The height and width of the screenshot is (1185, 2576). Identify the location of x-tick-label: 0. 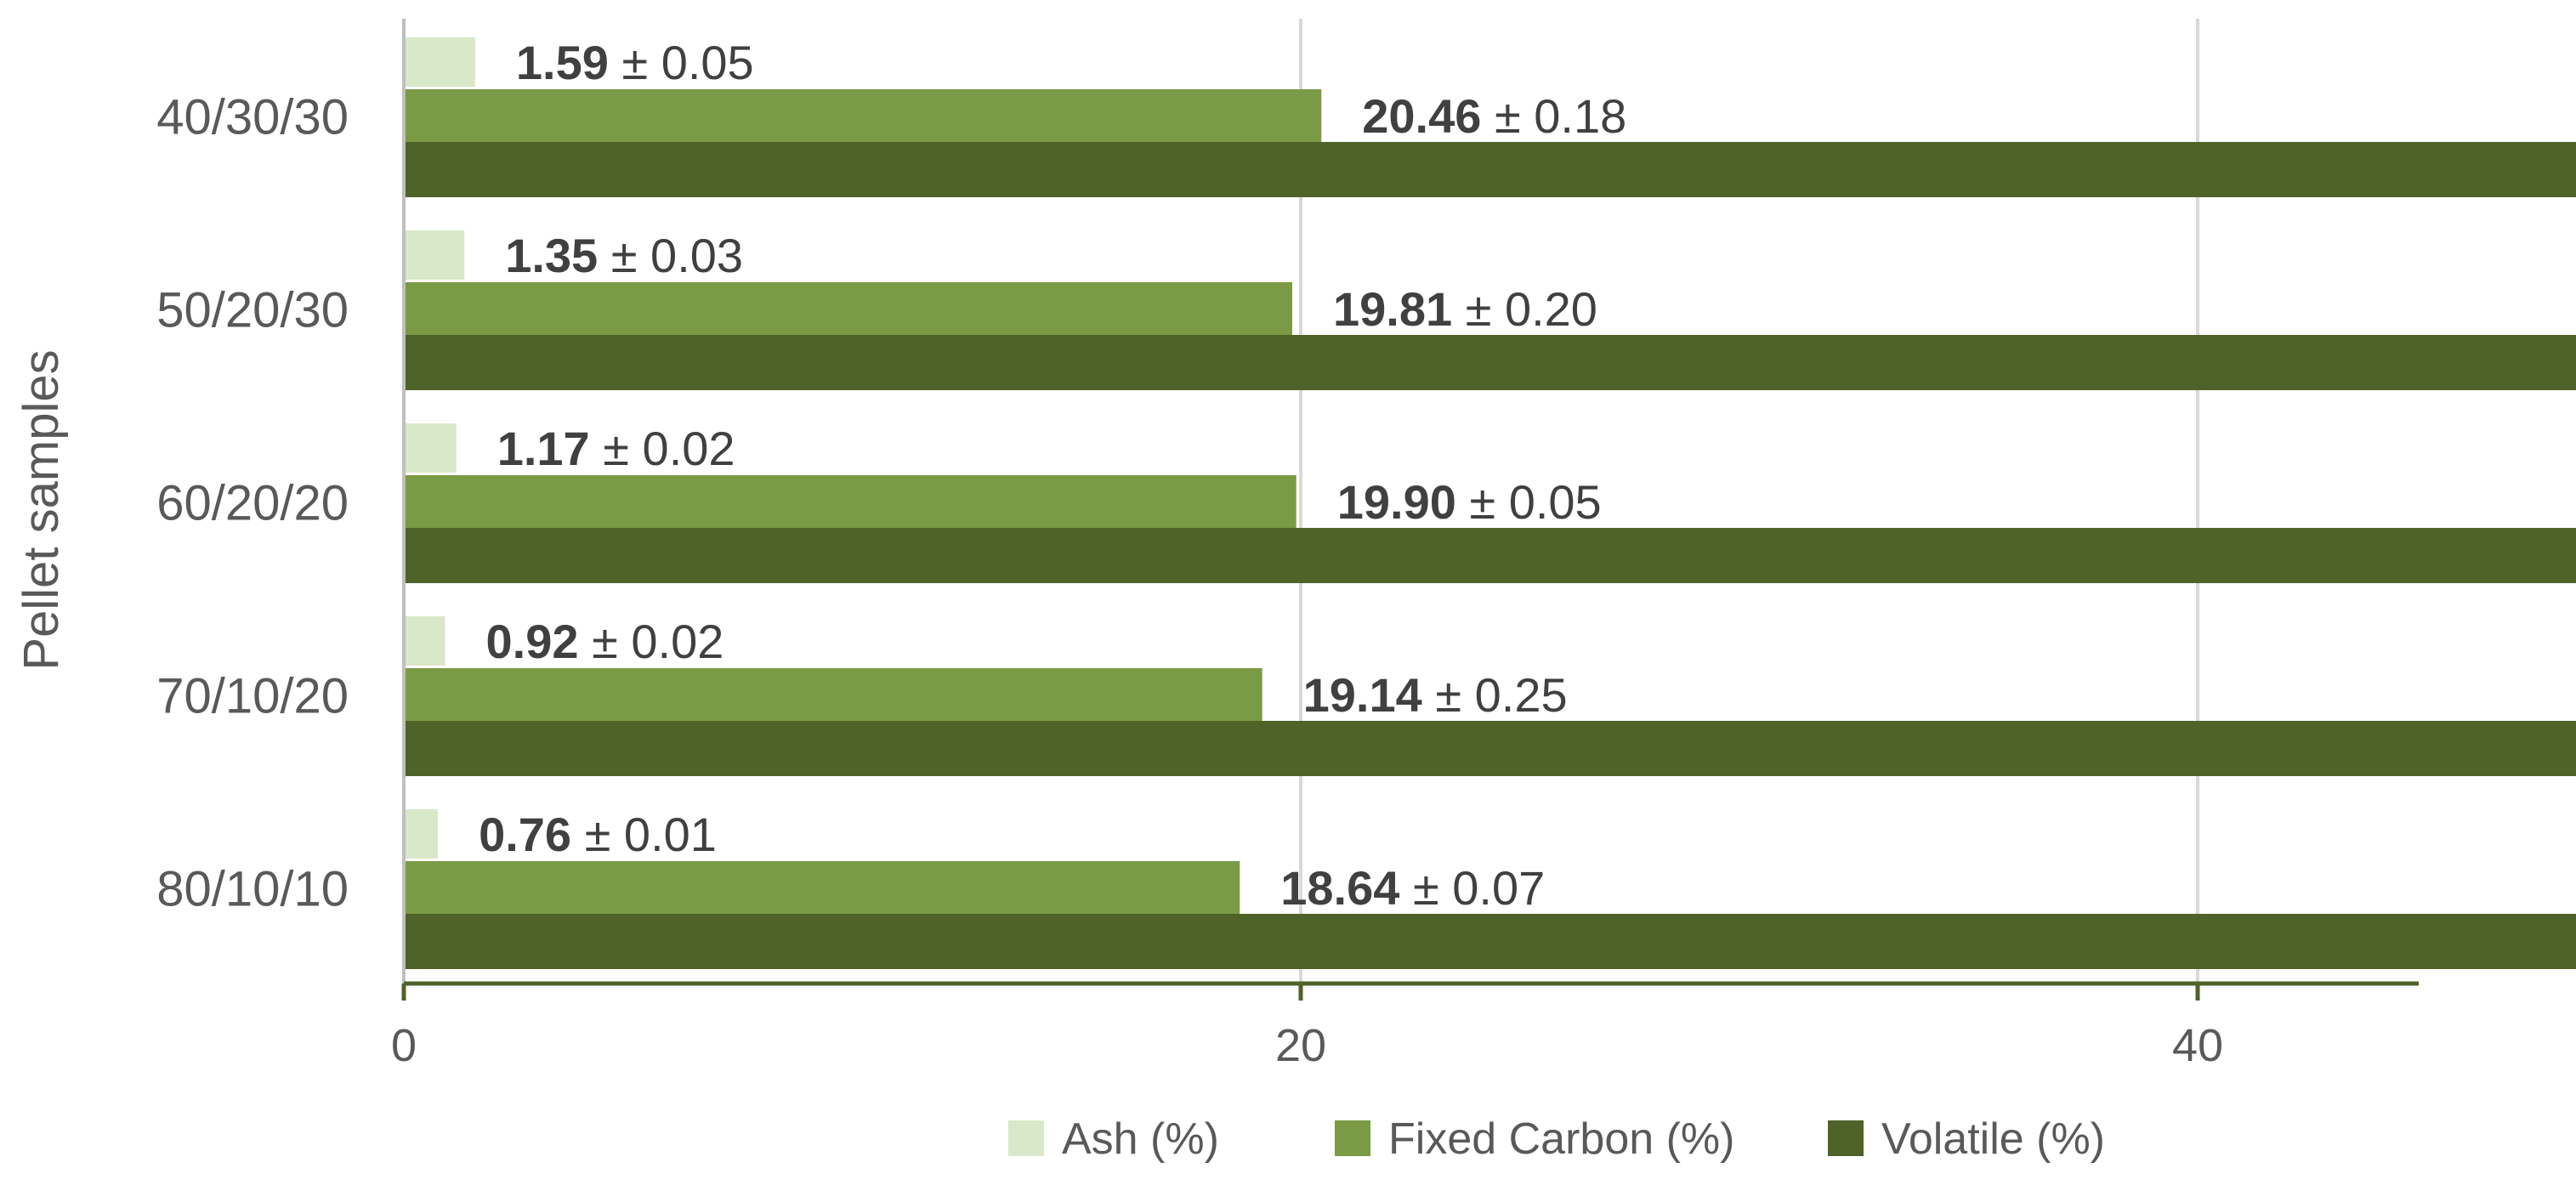
(404, 1045).